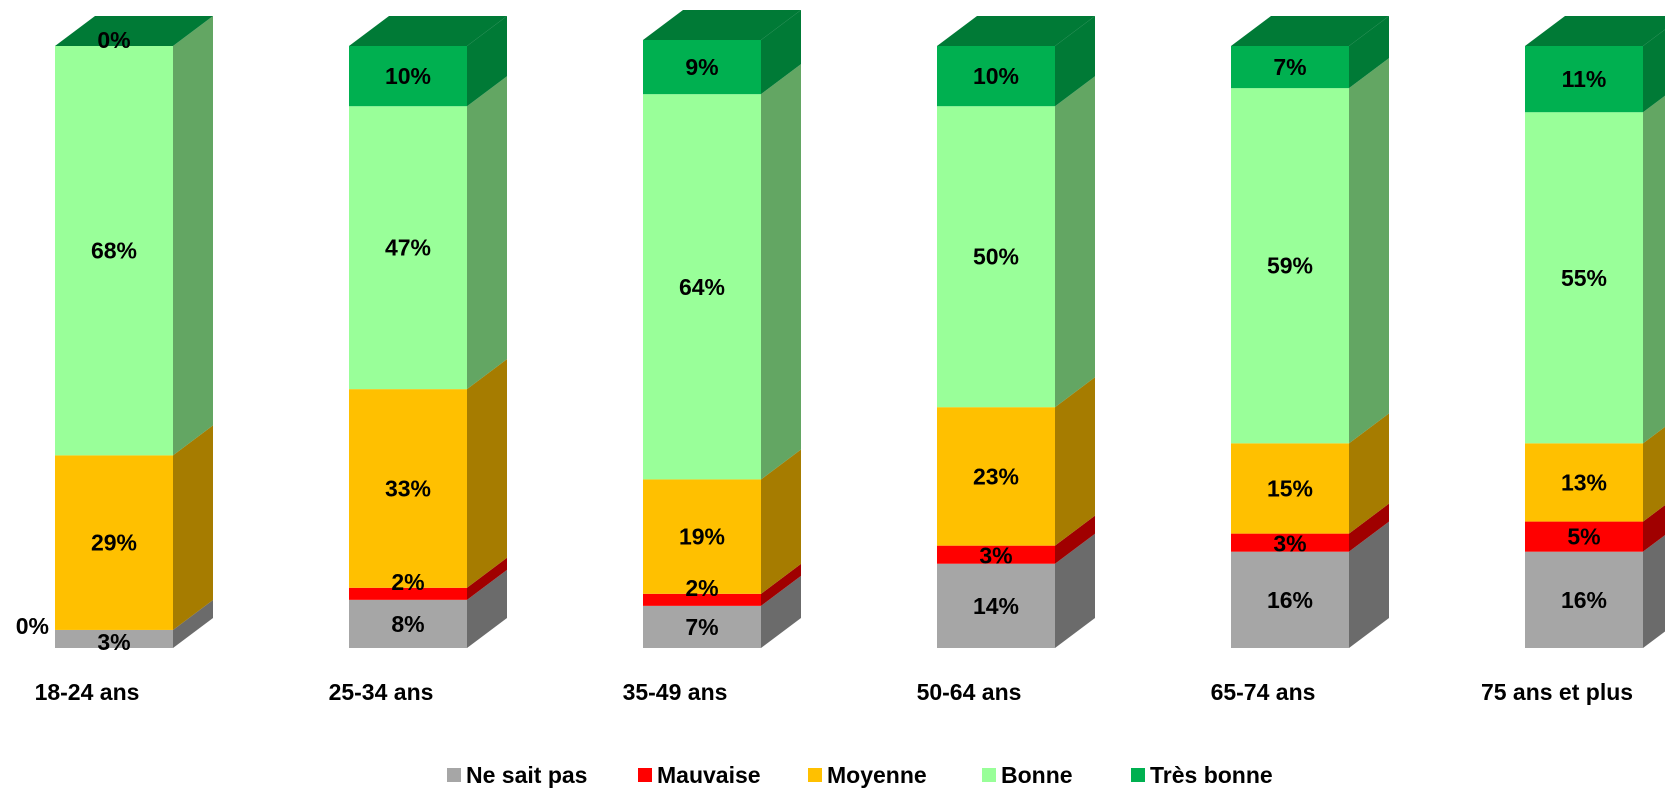 The width and height of the screenshot is (1665, 802). I want to click on data-label-75-ans-et-plus-tres-bonne: 11%, so click(1584, 79).